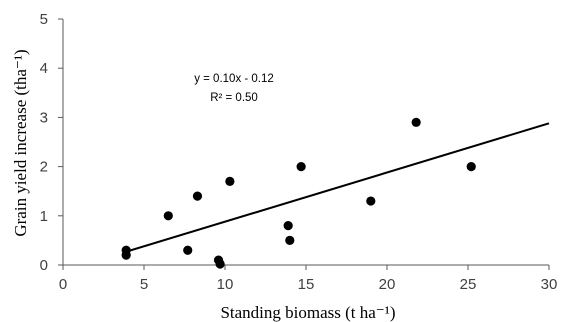 Image resolution: width=563 pixels, height=322 pixels. I want to click on y-tick-label: 1, so click(44, 216).